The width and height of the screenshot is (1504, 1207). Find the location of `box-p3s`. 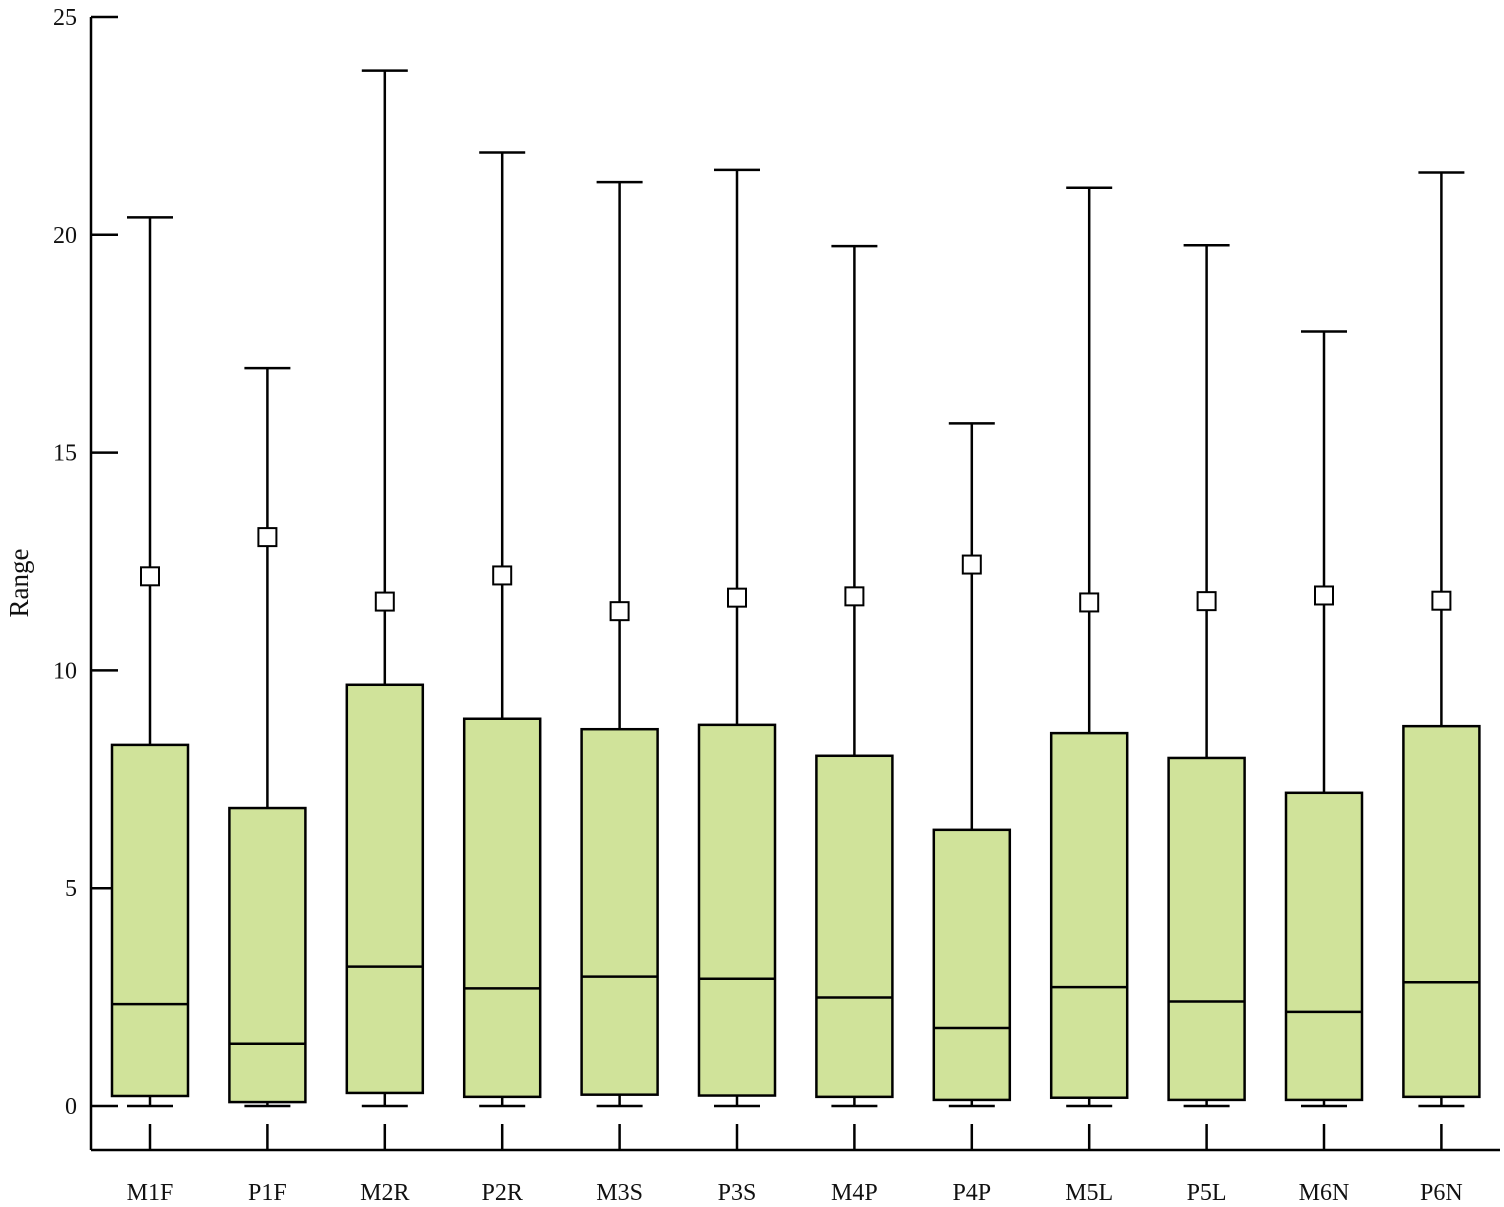

box-p3s is located at coordinates (737, 638).